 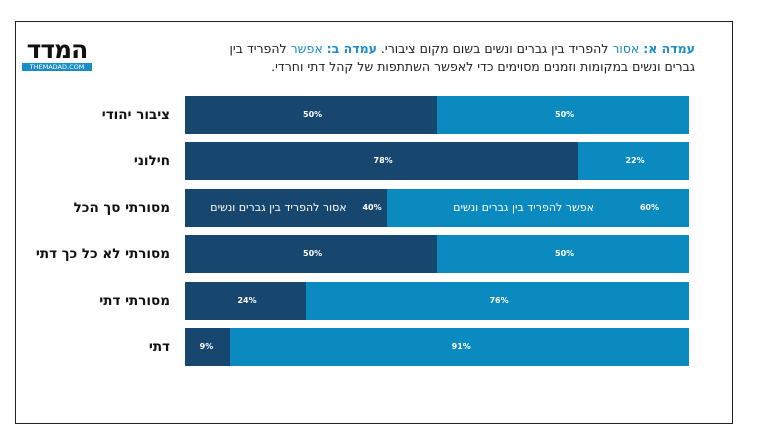 What do you see at coordinates (151, 161) in the screenshot?
I see `category-label: חילוני` at bounding box center [151, 161].